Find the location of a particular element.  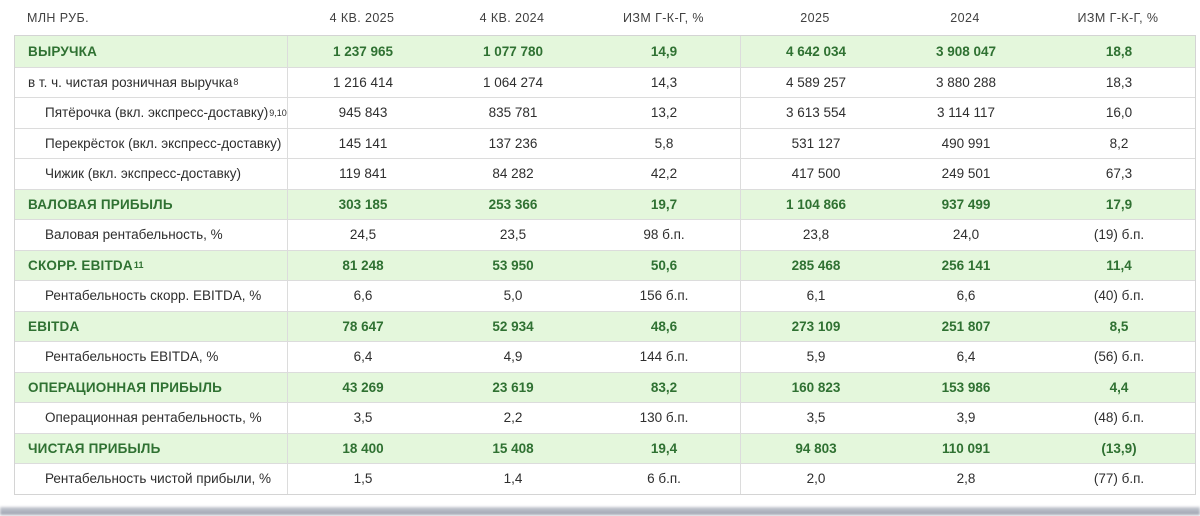

value-cell: 249 501 is located at coordinates (966, 174).